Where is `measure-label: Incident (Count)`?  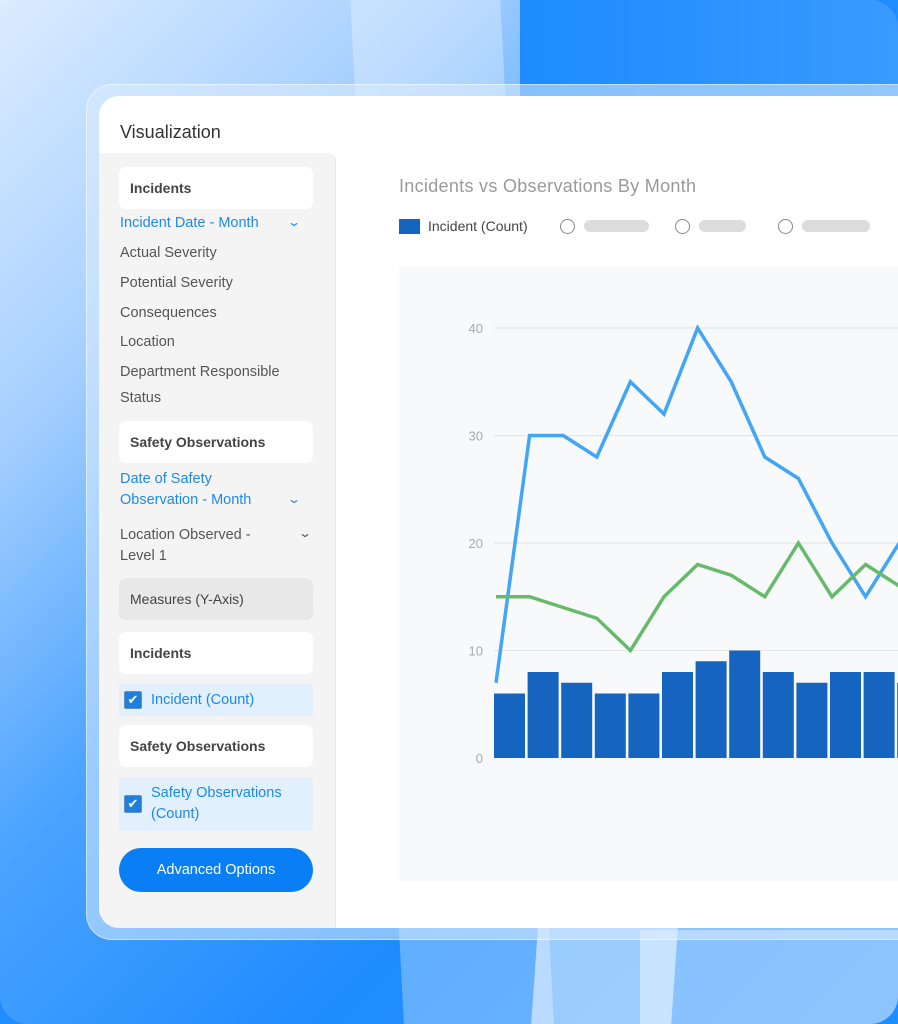
measure-label: Incident (Count) is located at coordinates (203, 699).